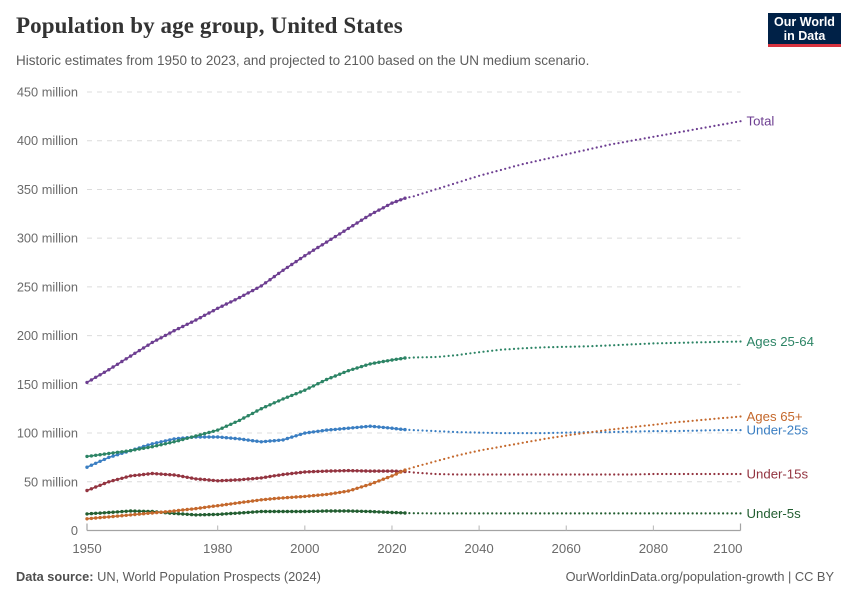 Image resolution: width=850 pixels, height=600 pixels. Describe the element at coordinates (413, 513) in the screenshot. I see `series-under-5s` at that location.